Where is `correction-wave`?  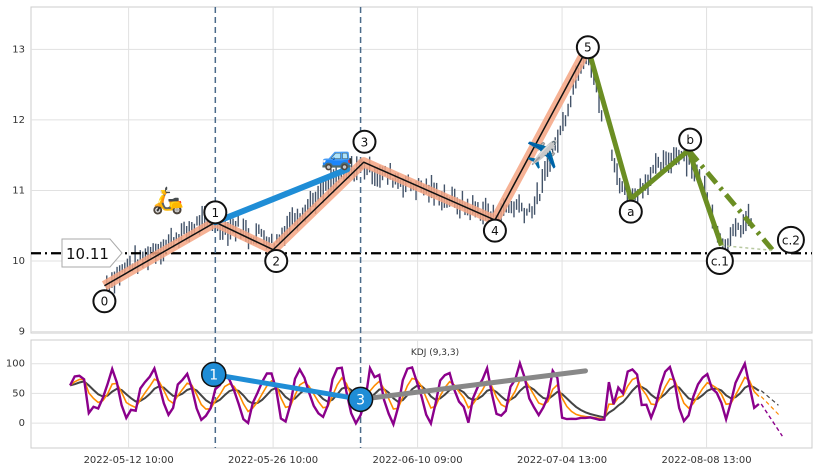 correction-wave is located at coordinates (654, 146).